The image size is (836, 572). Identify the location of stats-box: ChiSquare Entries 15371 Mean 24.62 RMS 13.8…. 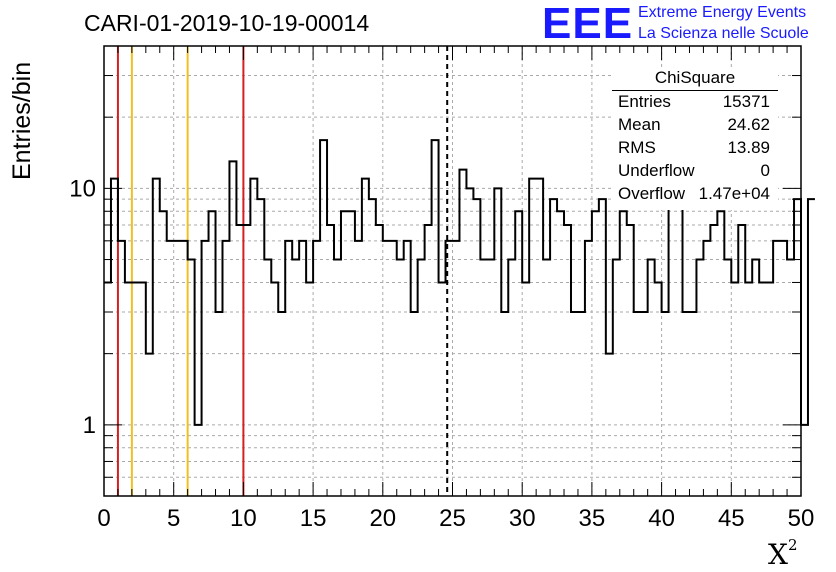
(695, 139).